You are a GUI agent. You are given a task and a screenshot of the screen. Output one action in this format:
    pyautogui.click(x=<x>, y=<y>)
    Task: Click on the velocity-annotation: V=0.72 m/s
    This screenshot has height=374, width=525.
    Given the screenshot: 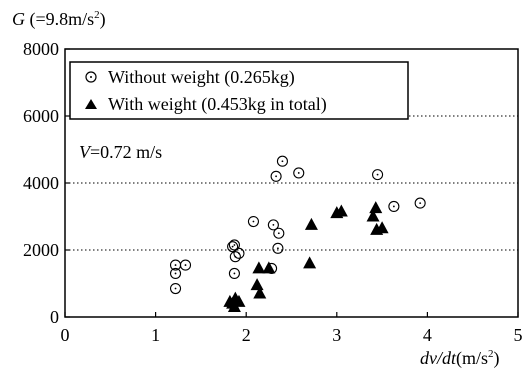 What is the action you would take?
    pyautogui.click(x=120, y=152)
    